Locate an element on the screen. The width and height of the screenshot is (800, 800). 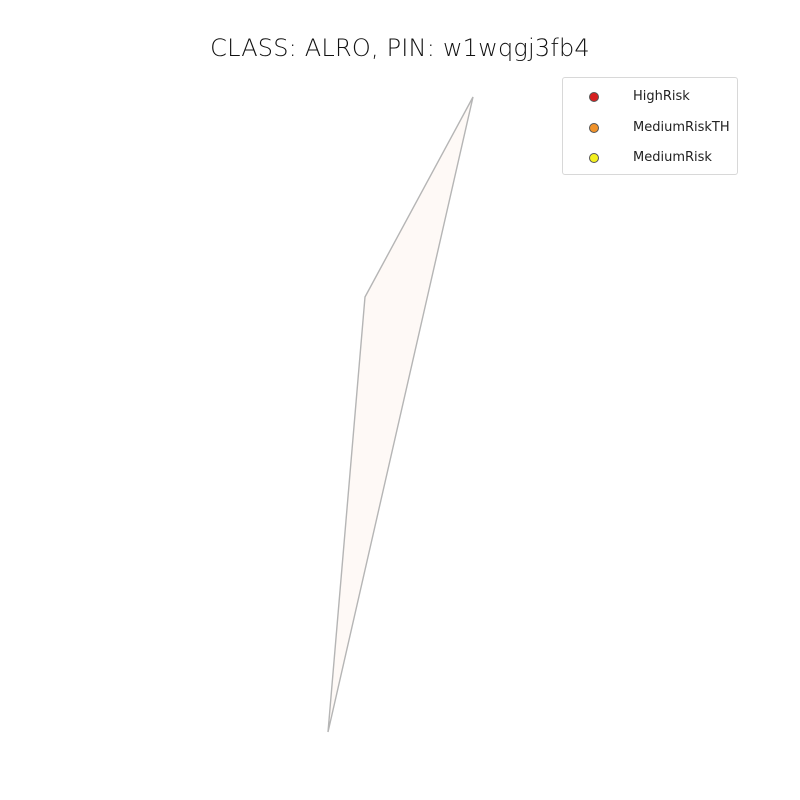
legend-item-highrisk: HighRisk is located at coordinates (651, 97).